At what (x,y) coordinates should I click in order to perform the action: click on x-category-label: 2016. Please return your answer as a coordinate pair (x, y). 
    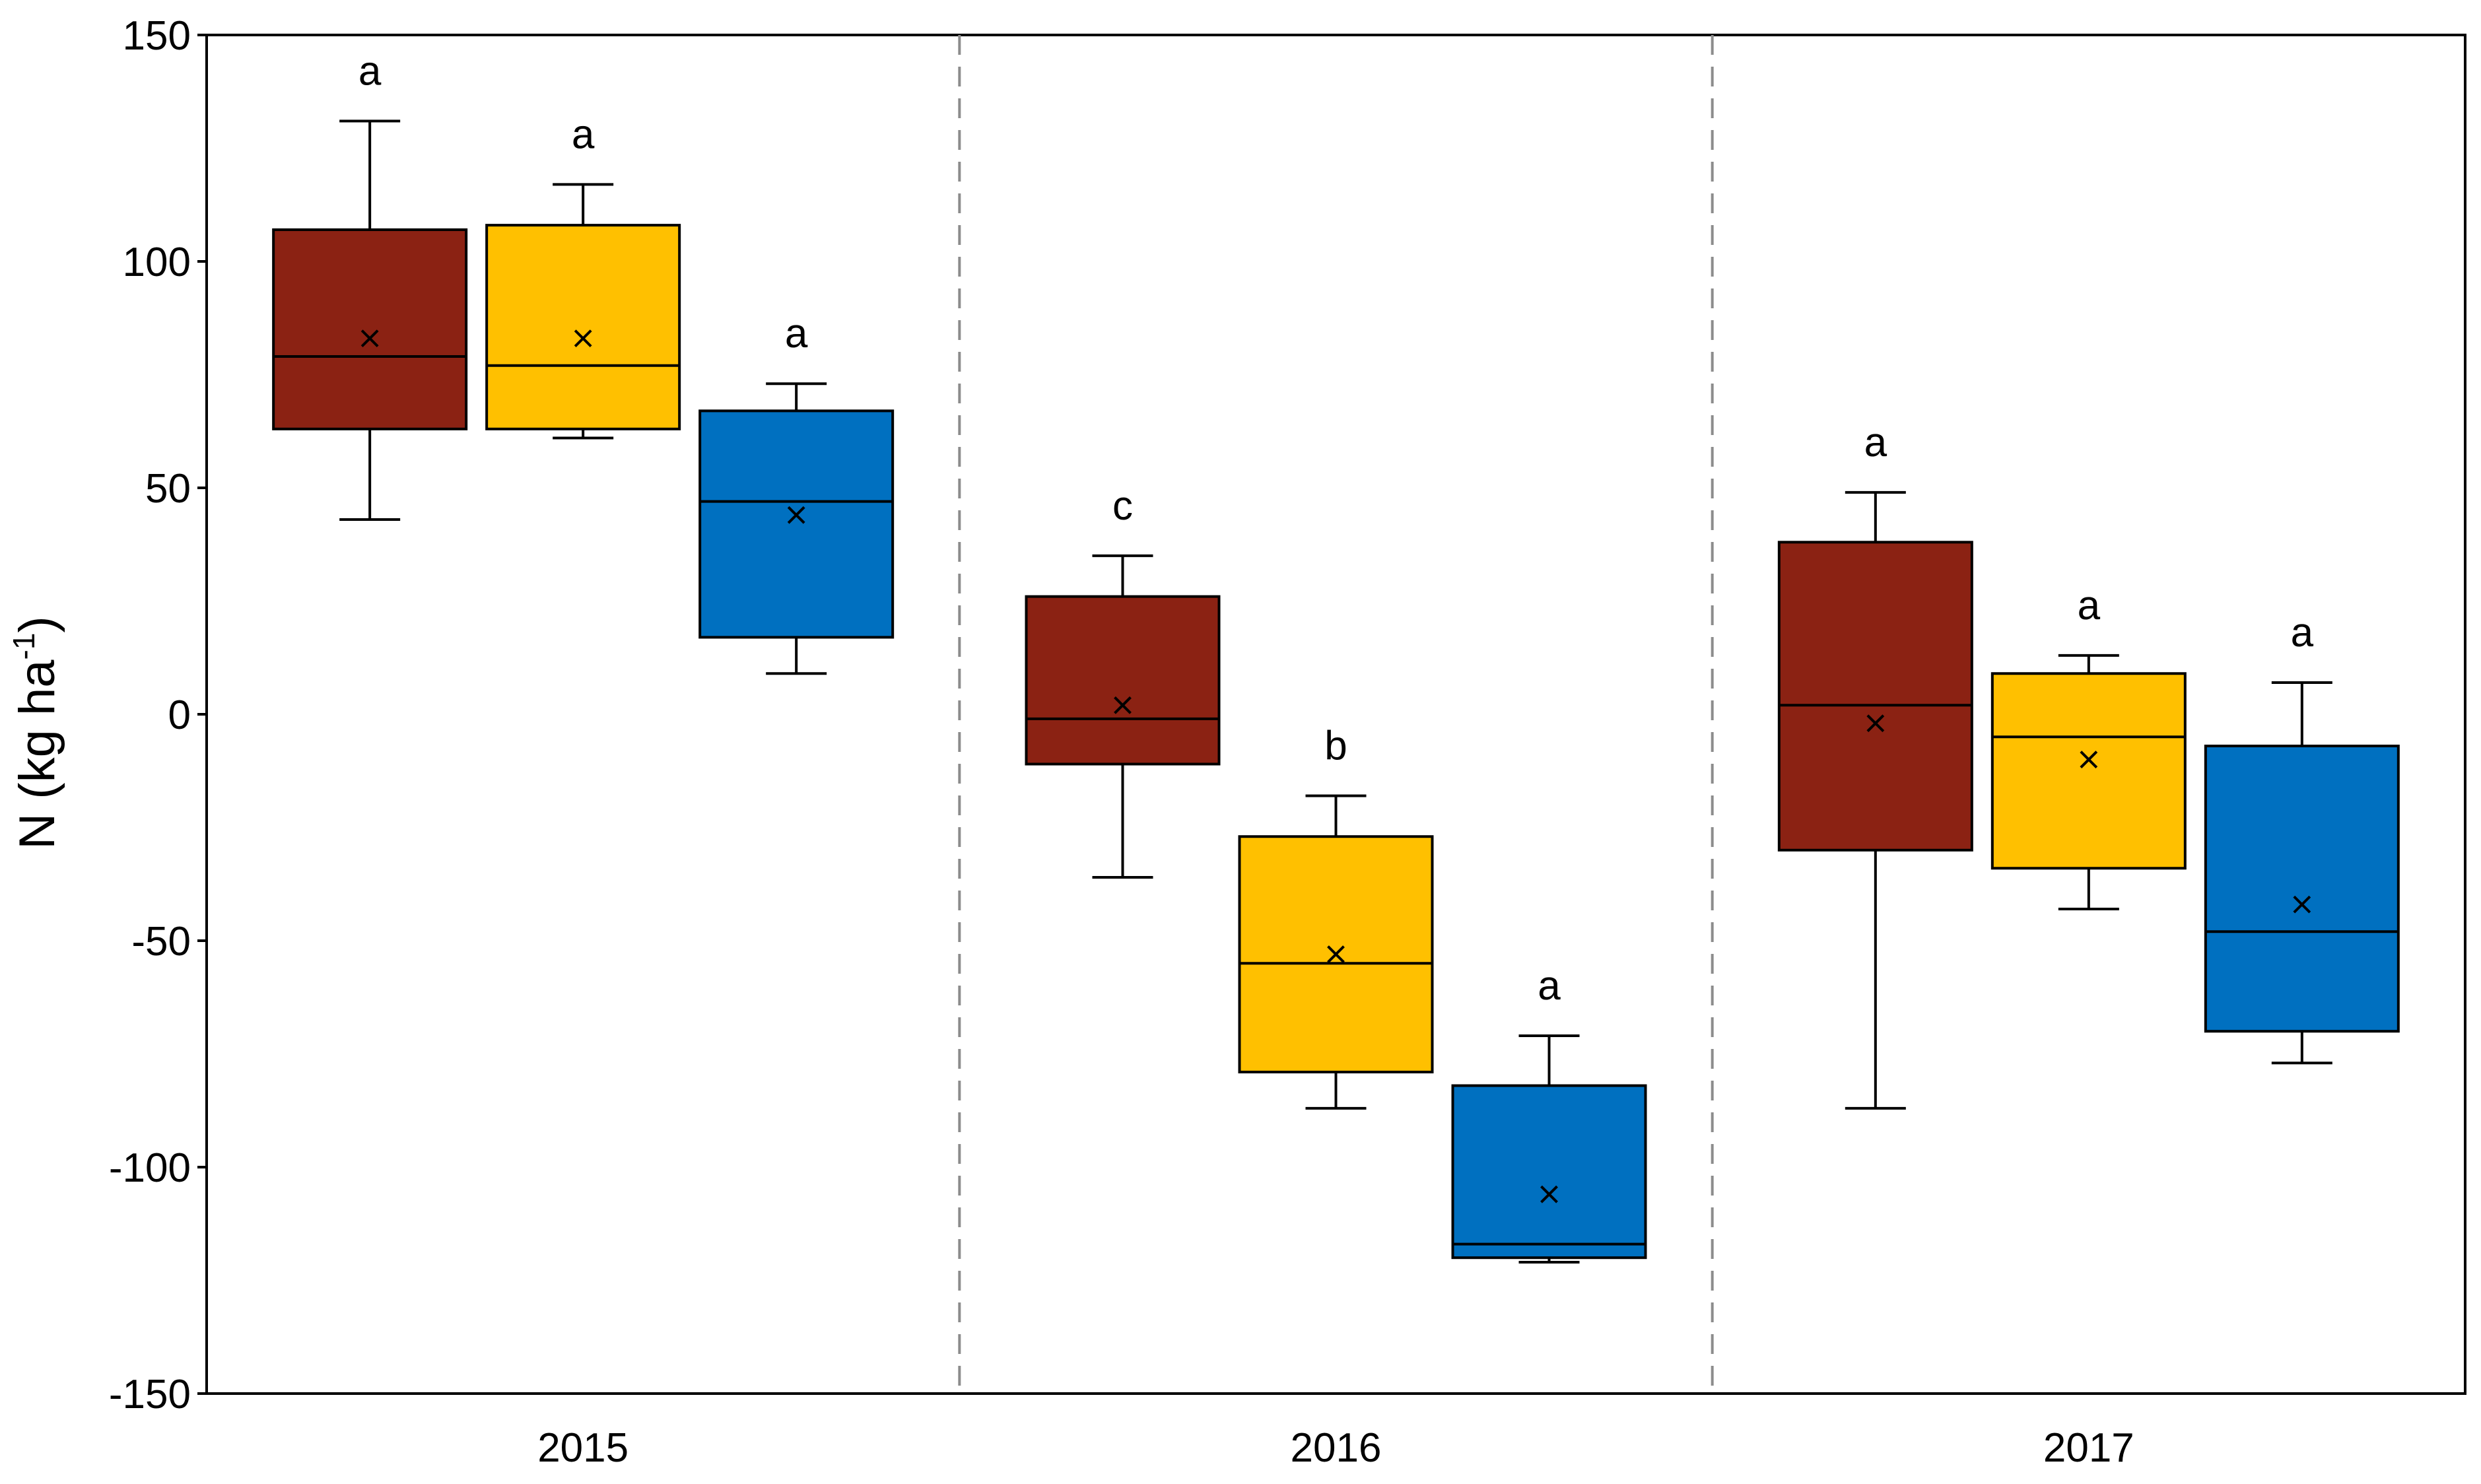
    Looking at the image, I should click on (1336, 1448).